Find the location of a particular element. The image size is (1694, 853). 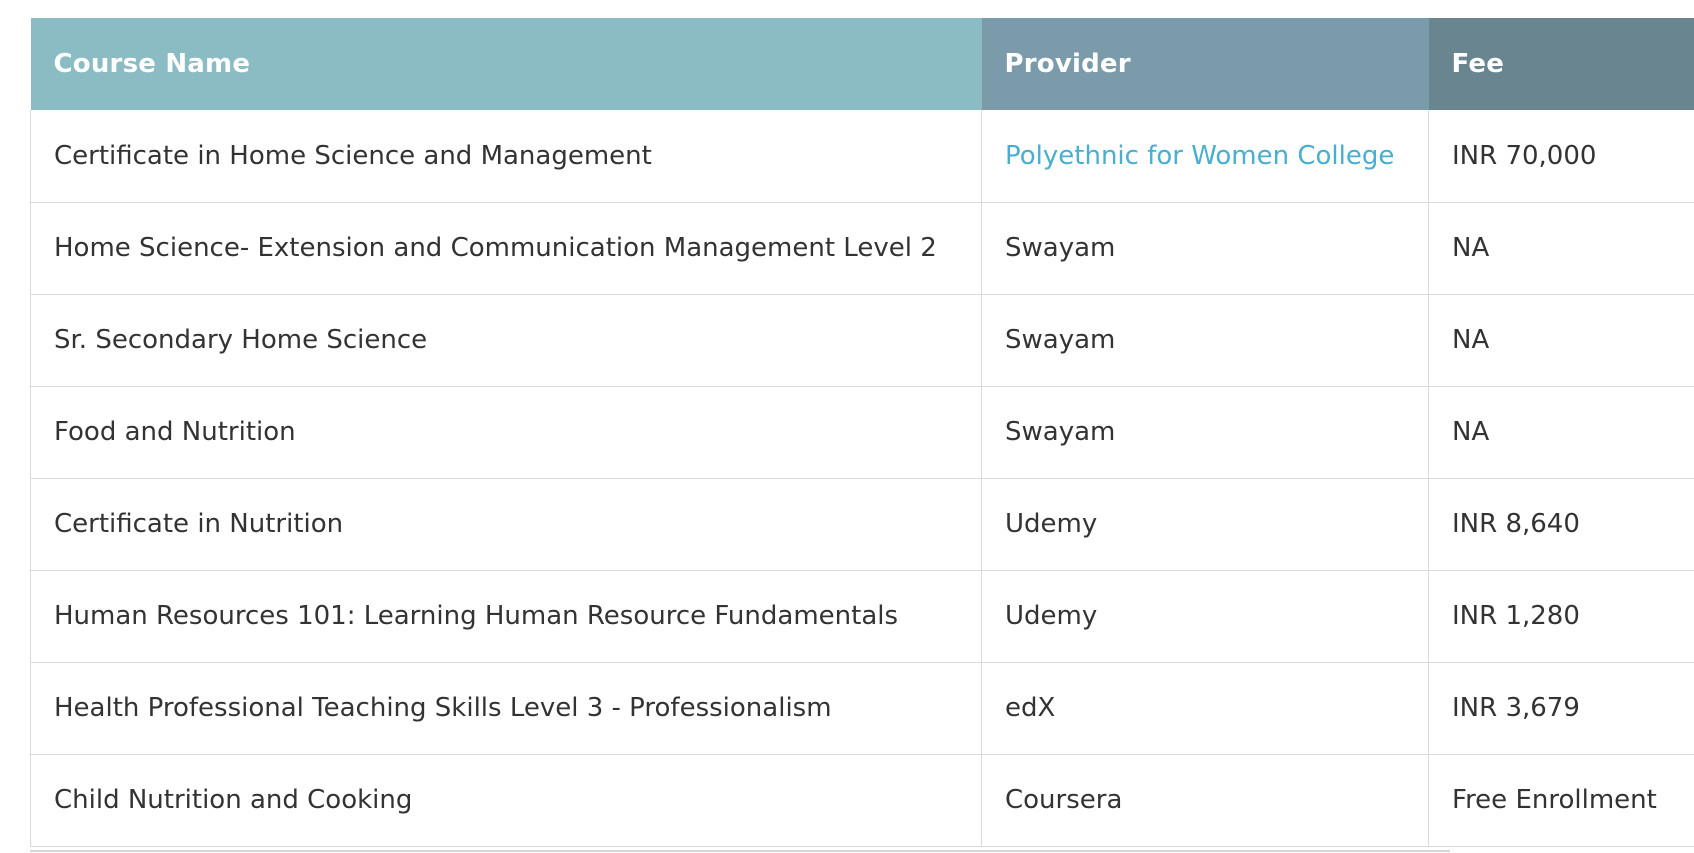

cell-course-name: Sr. Secondary Home Science is located at coordinates (506, 340).